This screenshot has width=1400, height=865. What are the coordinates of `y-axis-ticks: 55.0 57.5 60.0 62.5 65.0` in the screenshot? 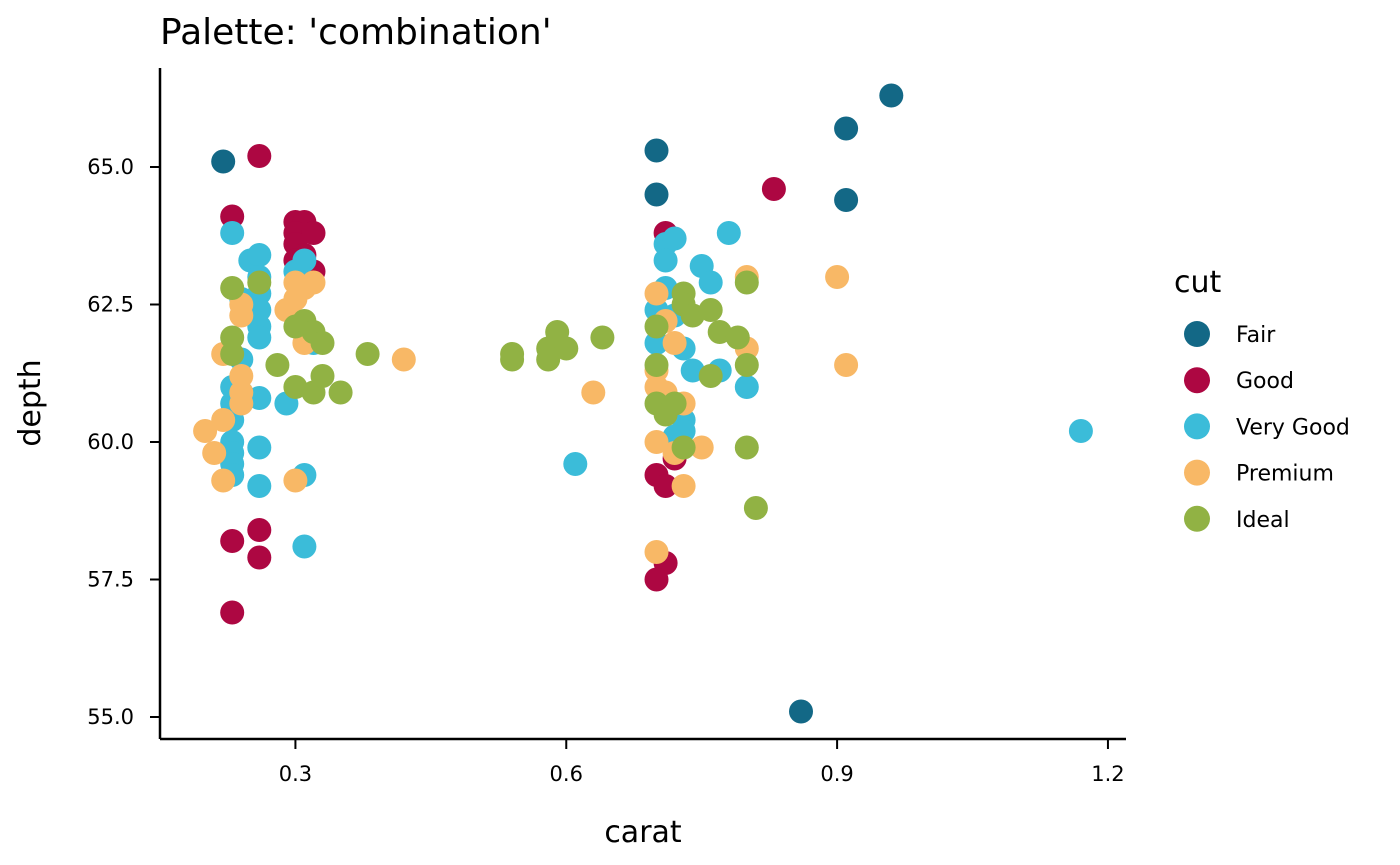 It's located at (123, 442).